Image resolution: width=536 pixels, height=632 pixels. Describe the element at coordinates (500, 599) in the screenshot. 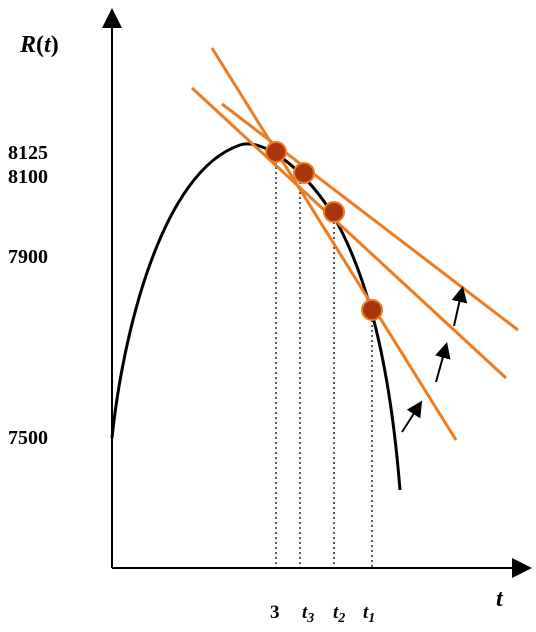

I see `x-axis-title: t` at that location.